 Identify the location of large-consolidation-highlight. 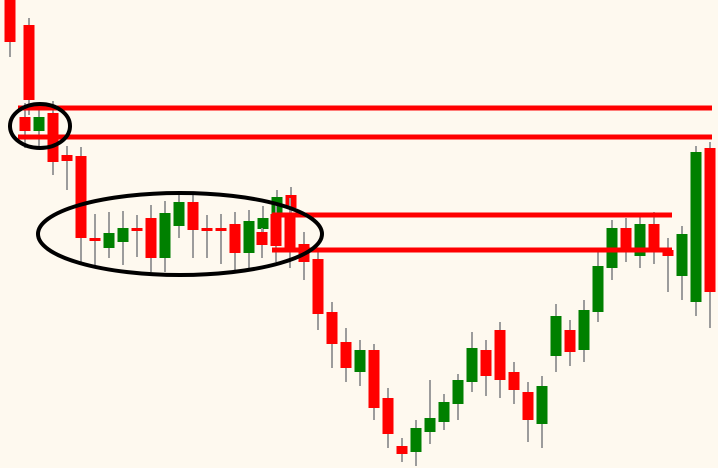
(180, 234).